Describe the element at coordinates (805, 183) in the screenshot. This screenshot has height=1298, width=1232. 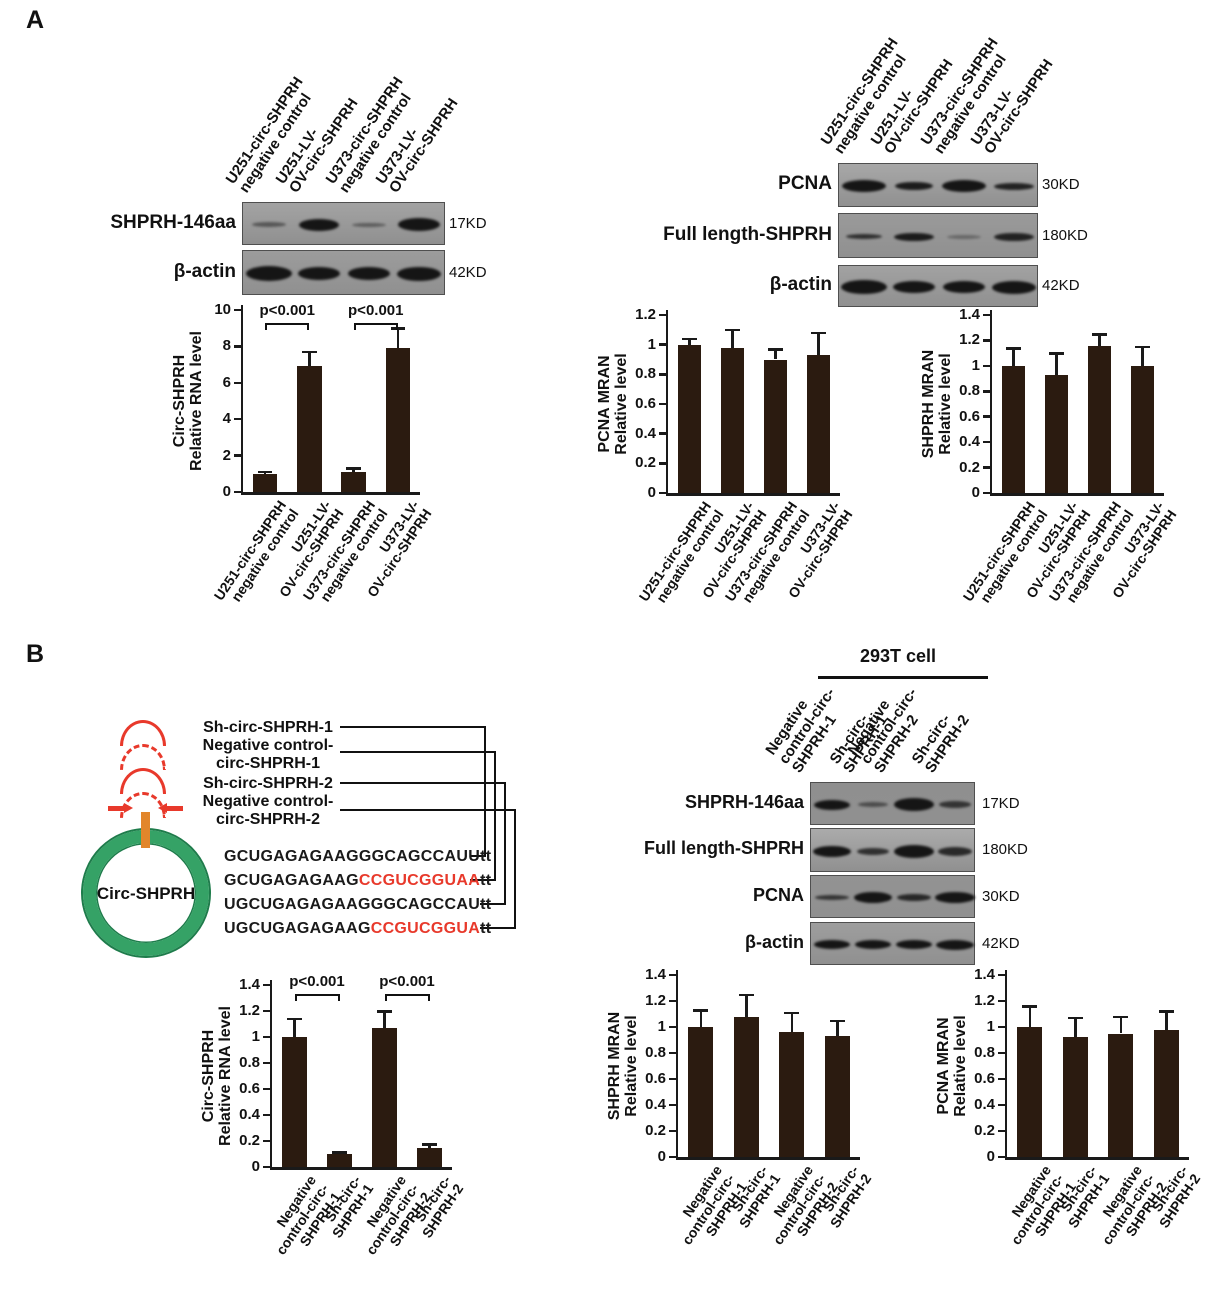
I see `blot-row-label: PCNA` at that location.